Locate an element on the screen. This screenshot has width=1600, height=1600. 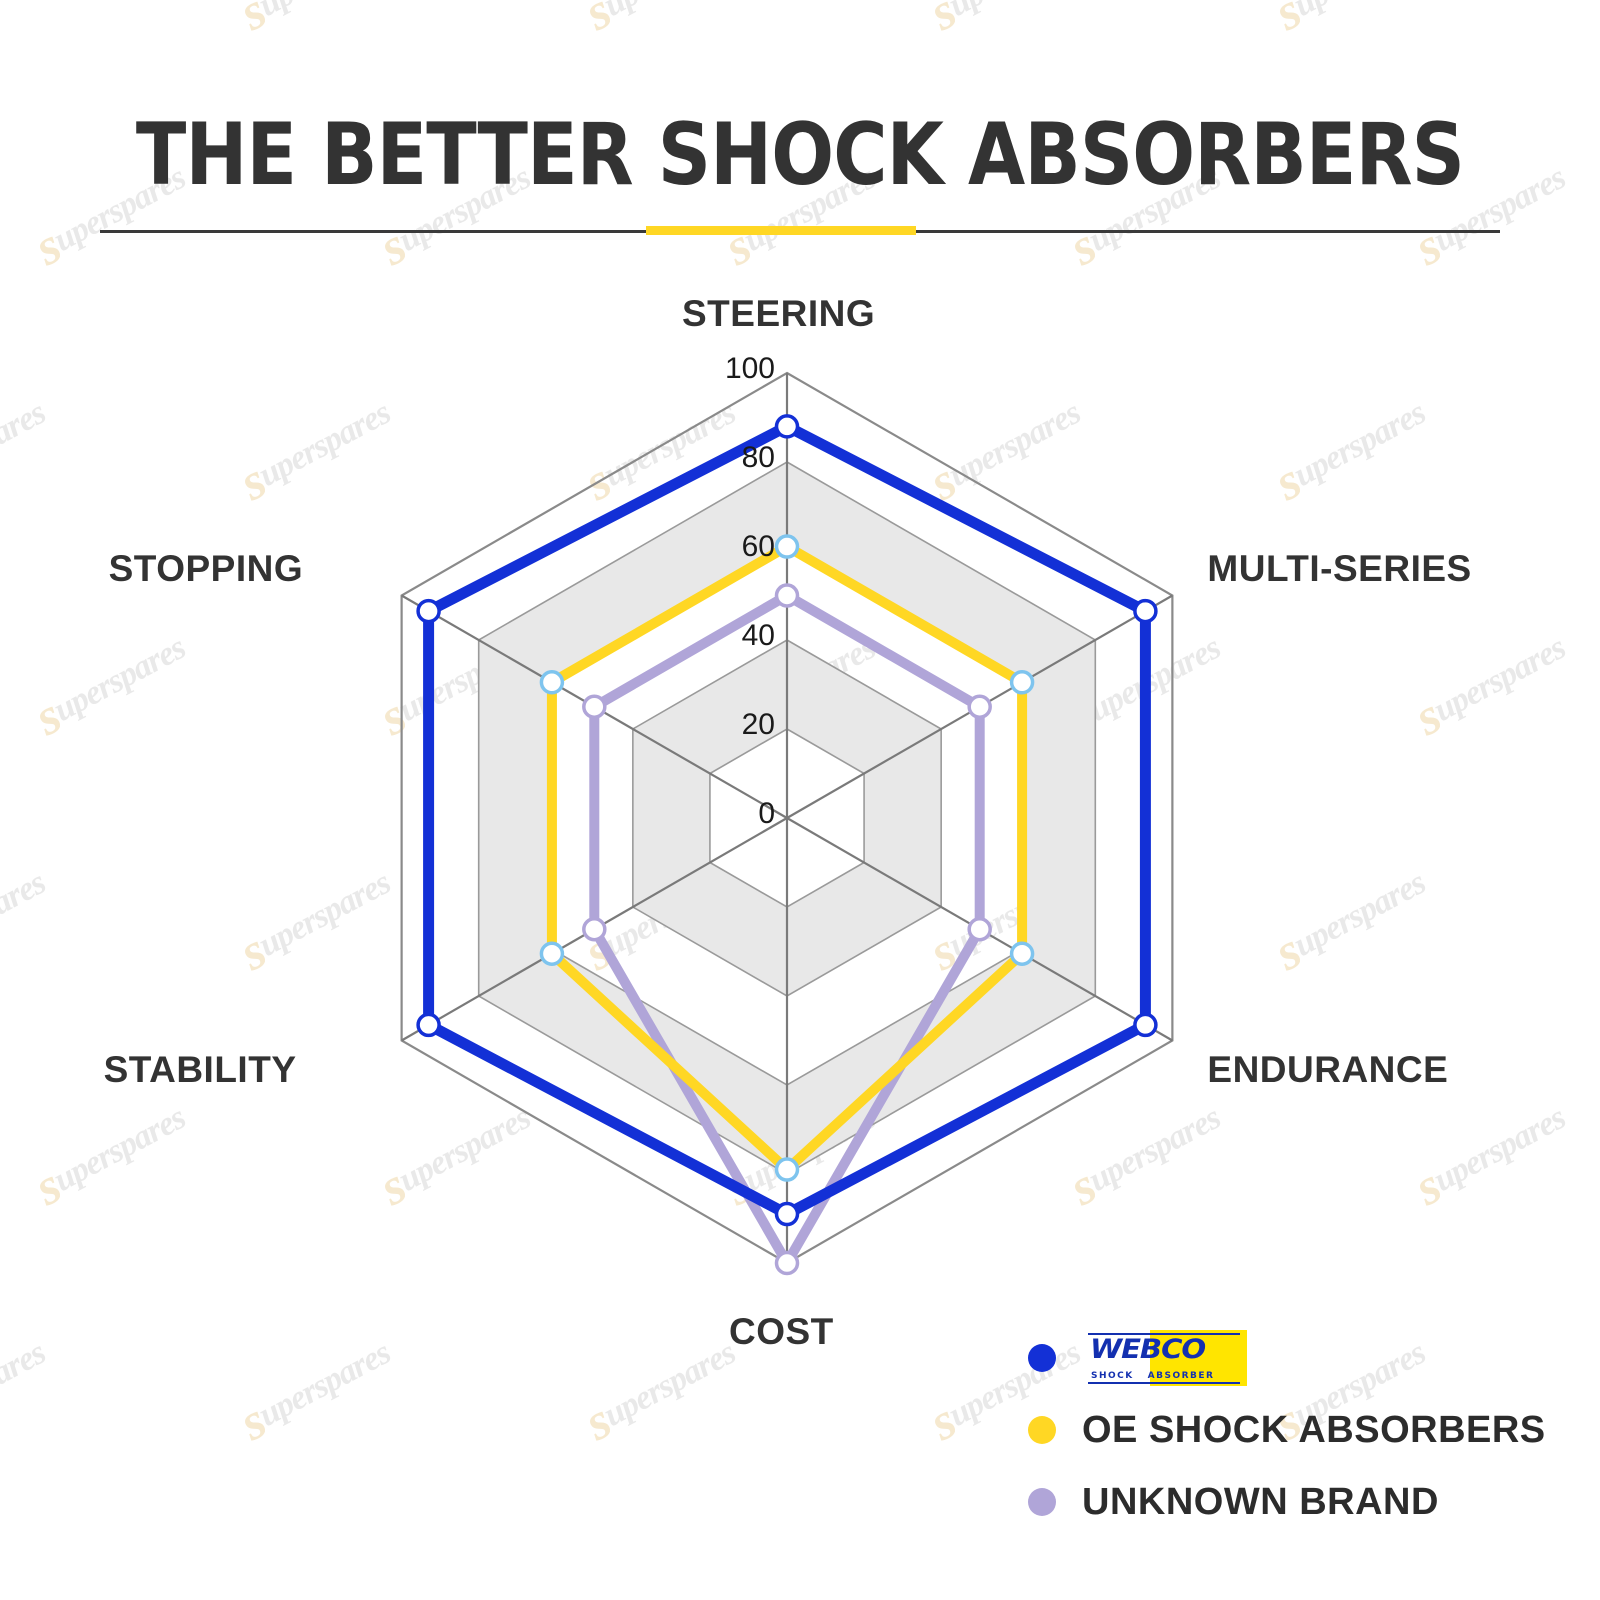
header: THE BETTER SHOCK ABSORBERS is located at coordinates (800, 117).